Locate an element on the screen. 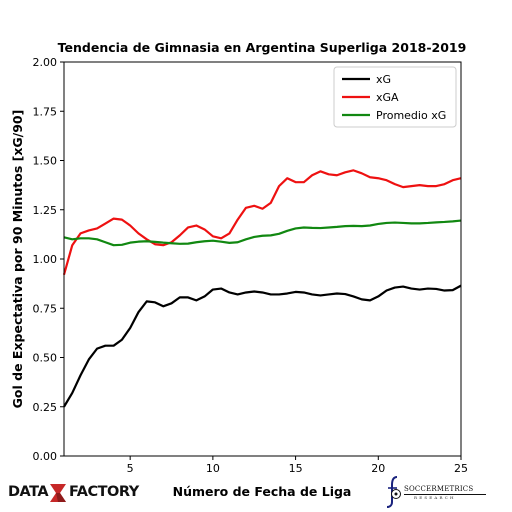 This screenshot has height=512, width=512. x-tick-label: 10 is located at coordinates (213, 468).